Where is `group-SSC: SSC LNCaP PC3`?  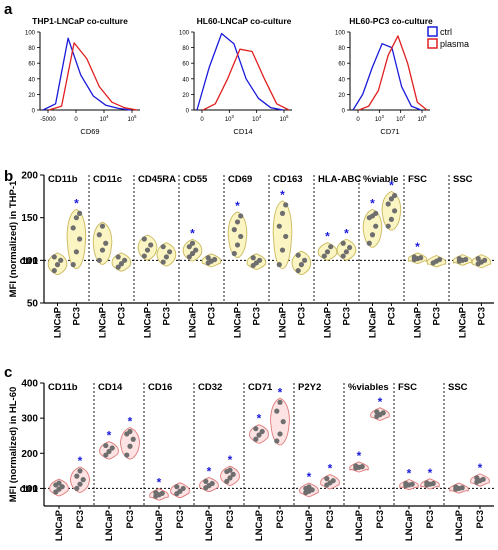 group-SSC: SSC LNCaP PC3 is located at coordinates (470, 256).